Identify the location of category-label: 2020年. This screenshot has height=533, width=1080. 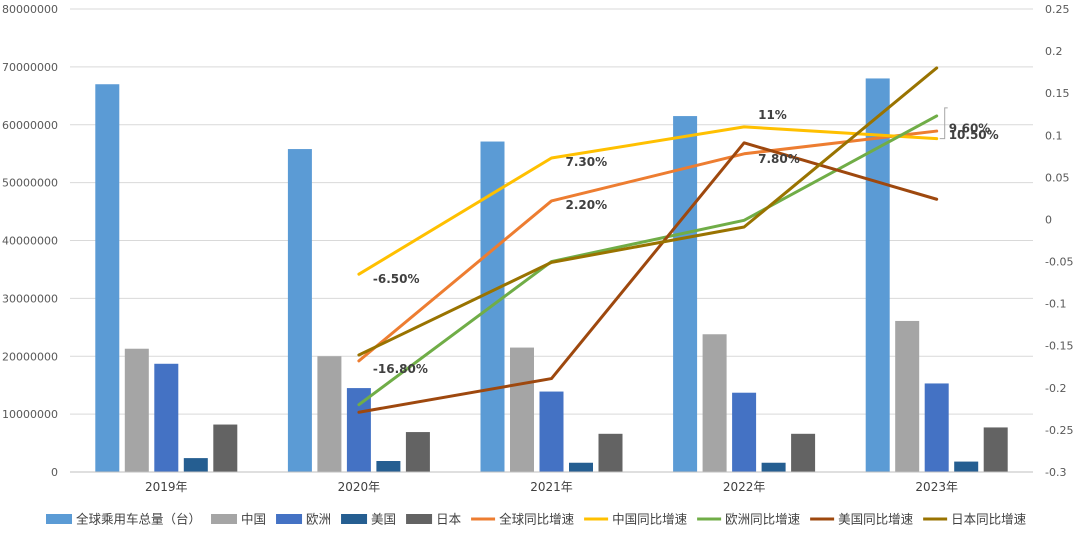
(359, 487).